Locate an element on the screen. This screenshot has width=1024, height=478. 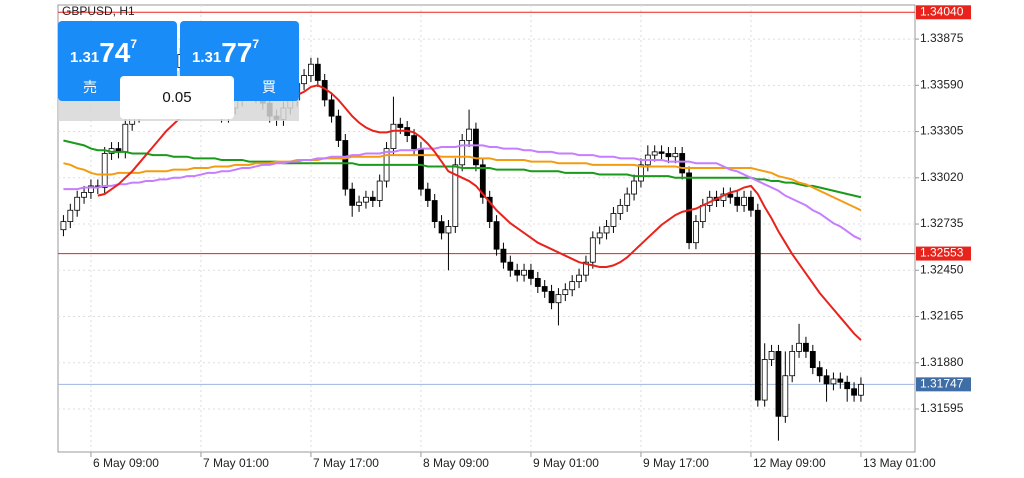
x-tick-label: 9 May 01:00 is located at coordinates (566, 463).